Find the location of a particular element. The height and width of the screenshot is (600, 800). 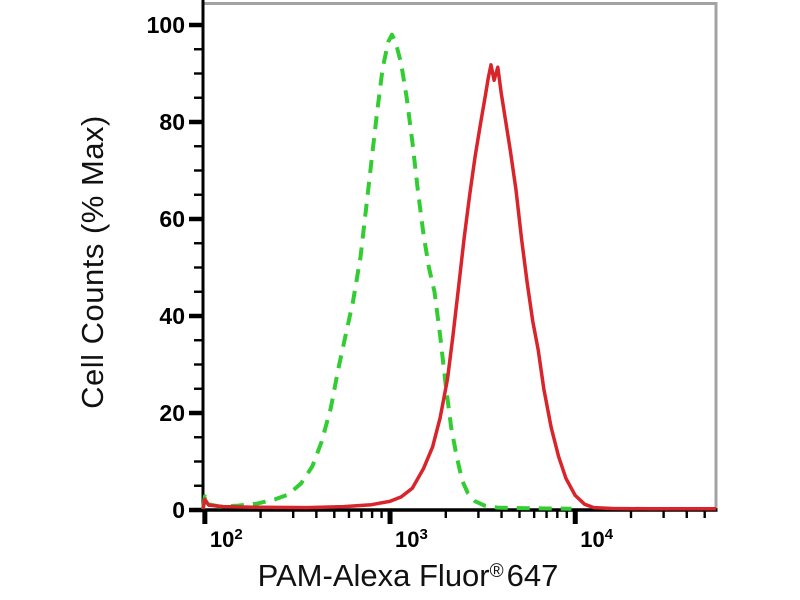

y-tick-label: 80 is located at coordinates (172, 122).